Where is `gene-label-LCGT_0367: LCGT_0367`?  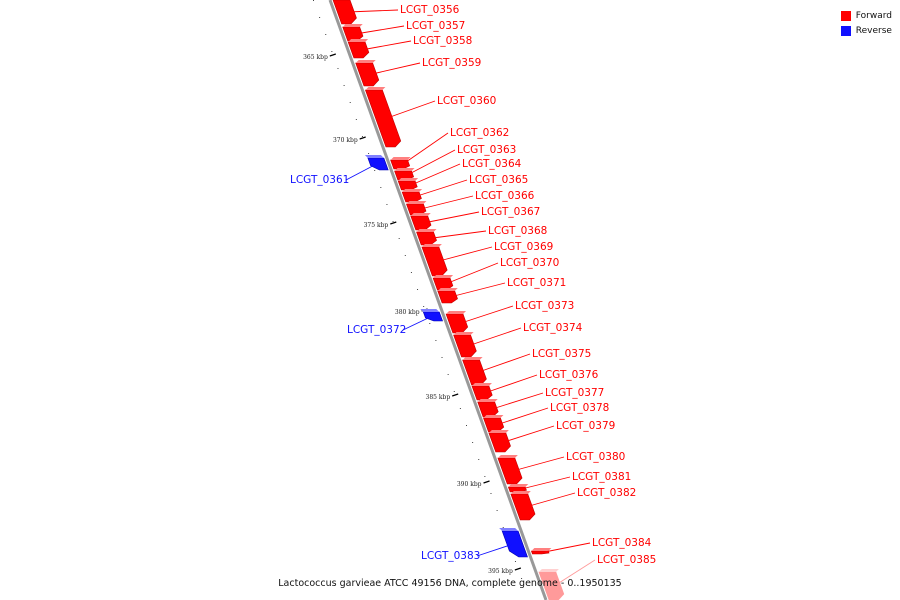
gene-label-LCGT_0367: LCGT_0367 is located at coordinates (510, 212).